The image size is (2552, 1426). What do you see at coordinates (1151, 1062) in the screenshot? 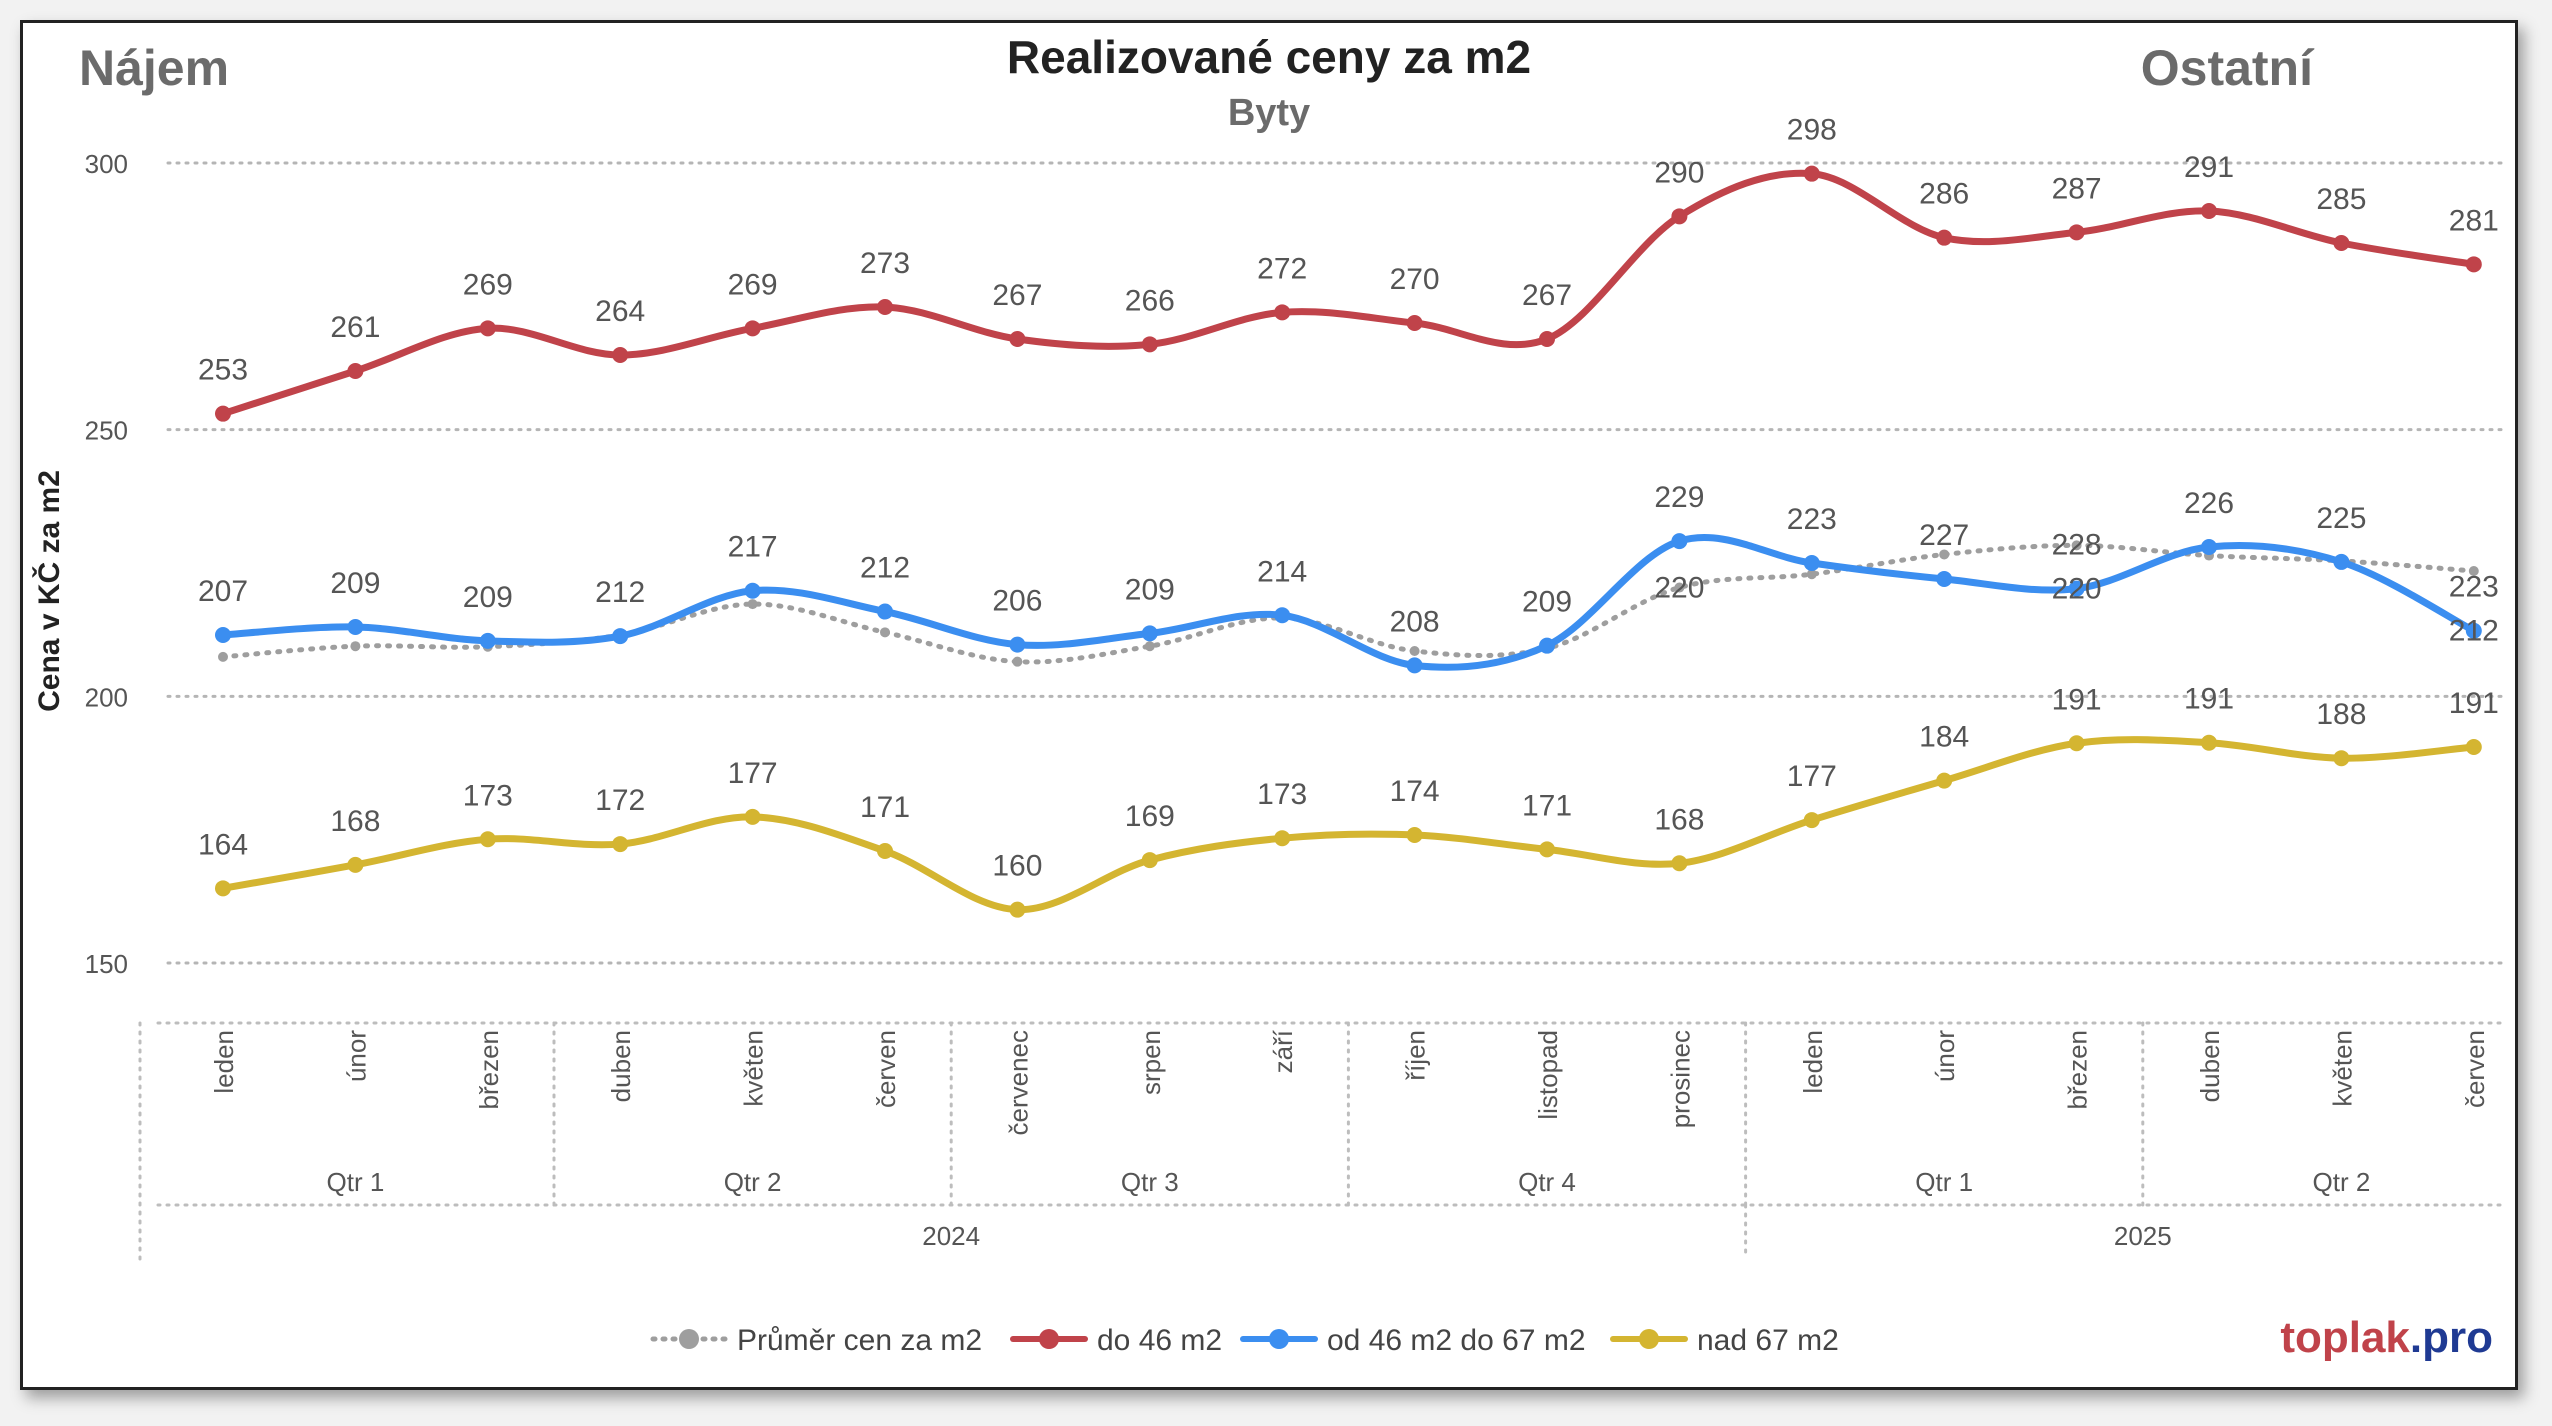
I see `x-tick-label: srpen` at bounding box center [1151, 1062].